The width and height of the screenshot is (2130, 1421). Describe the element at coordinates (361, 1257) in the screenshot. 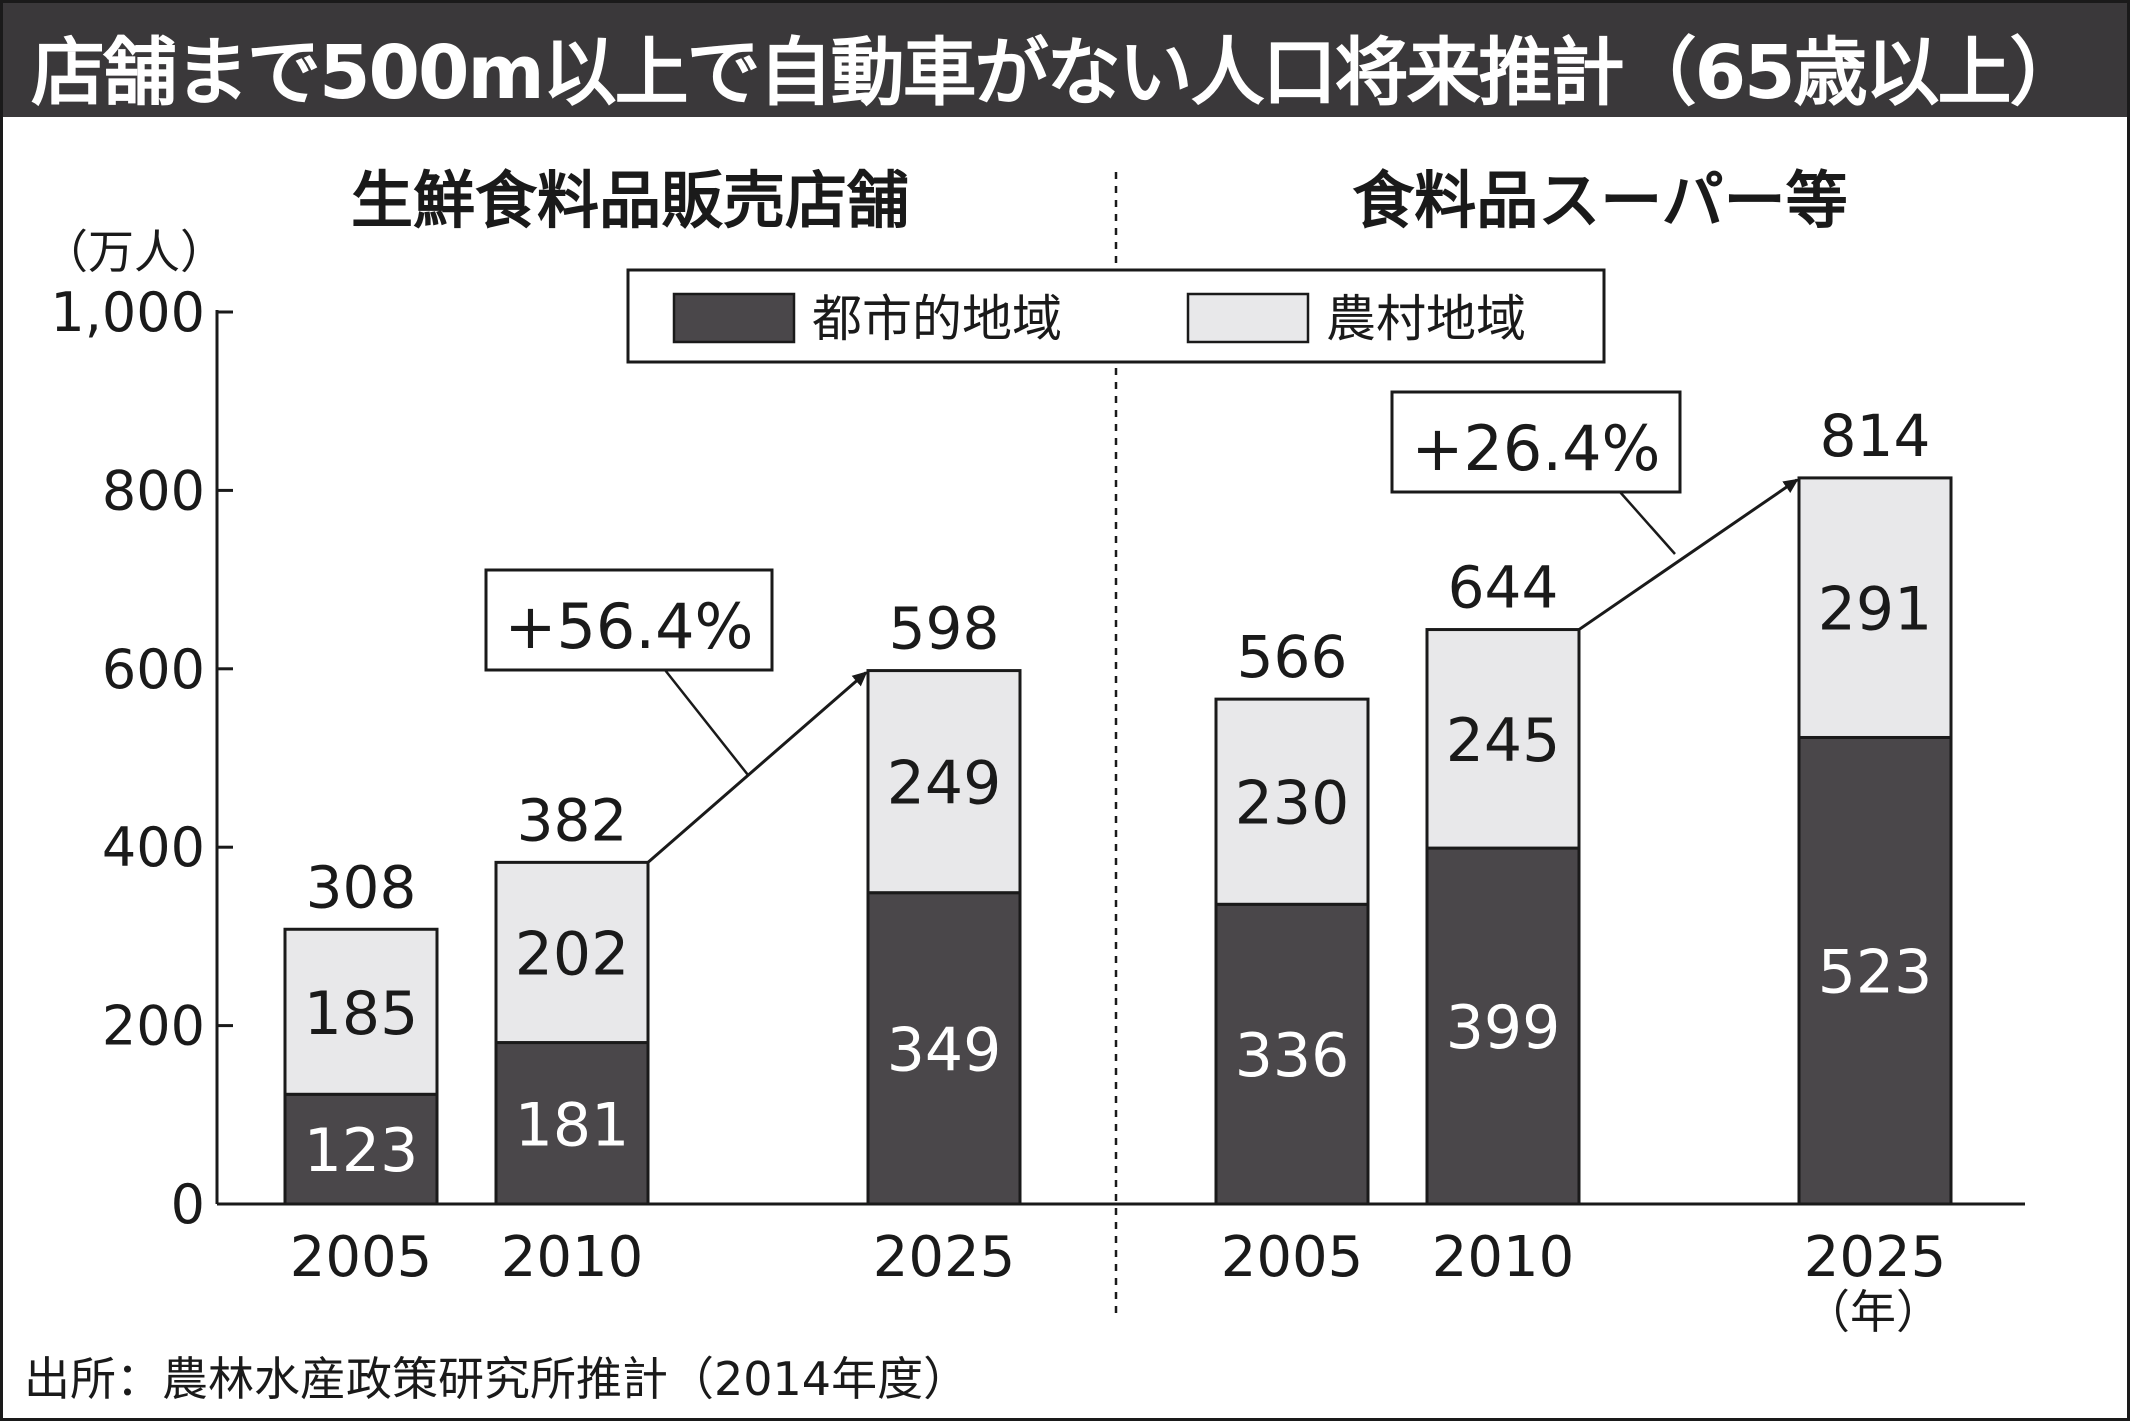

I see `x-tick-label-0-2005: 2005` at that location.